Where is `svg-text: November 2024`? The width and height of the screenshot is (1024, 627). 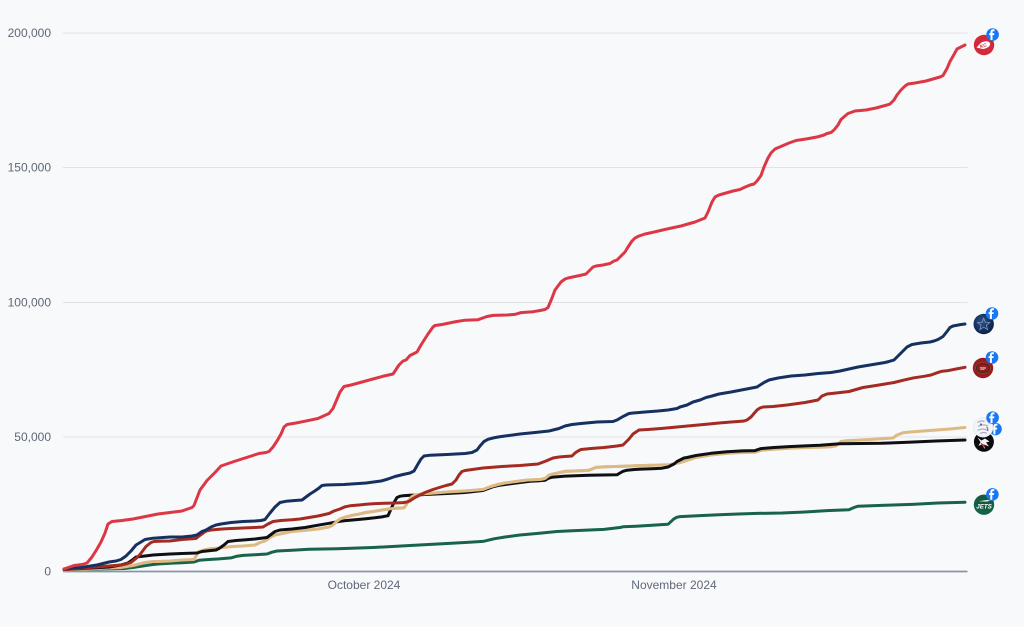
svg-text: November 2024 is located at coordinates (674, 585).